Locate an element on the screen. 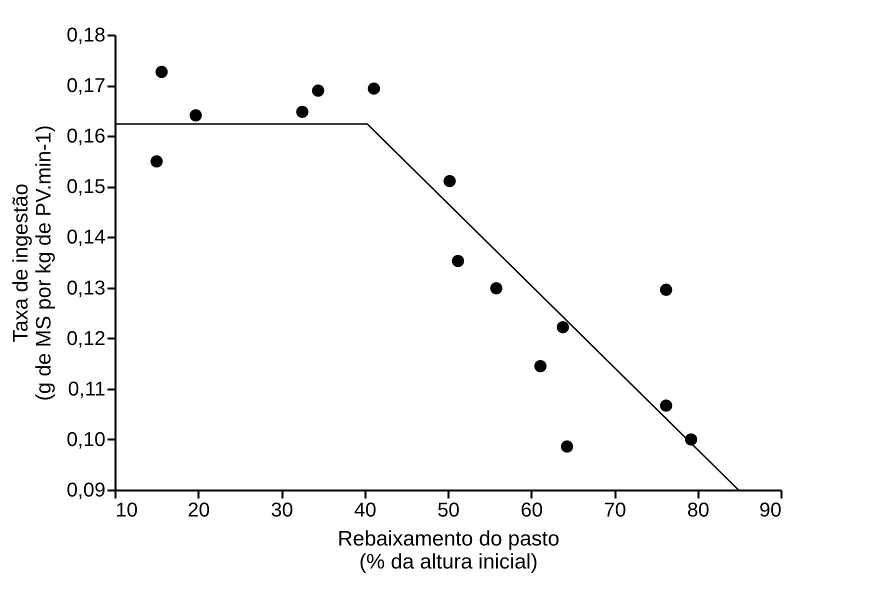 This screenshot has width=870, height=606. x-tick-label: 40 is located at coordinates (365, 511).